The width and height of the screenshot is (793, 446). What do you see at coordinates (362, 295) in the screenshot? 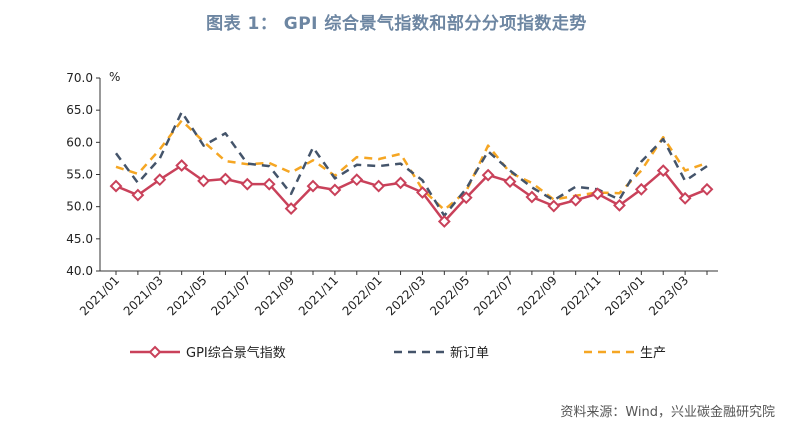
I see `x-tick-label: 2022/01` at bounding box center [362, 295].